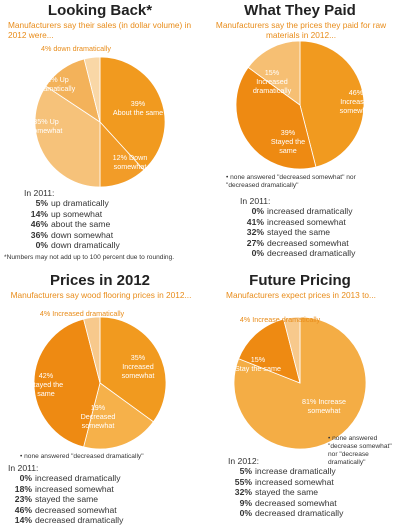 The image size is (400, 530). I want to click on slice-label: 15% Stay the same, so click(258, 364).